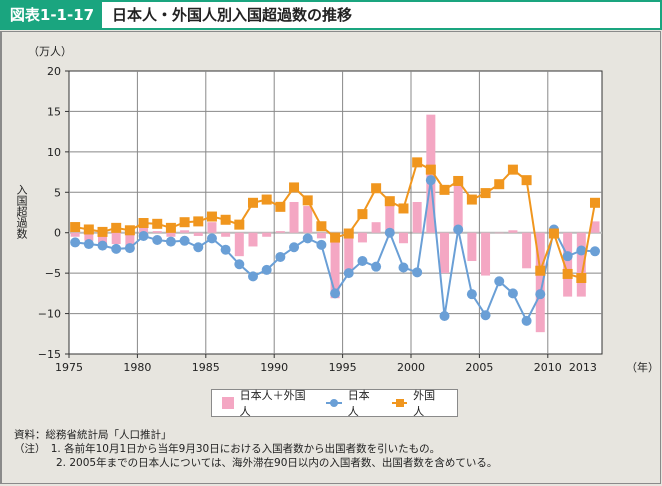 The image size is (662, 486). I want to click on japanese-point-1988, so click(252, 276).